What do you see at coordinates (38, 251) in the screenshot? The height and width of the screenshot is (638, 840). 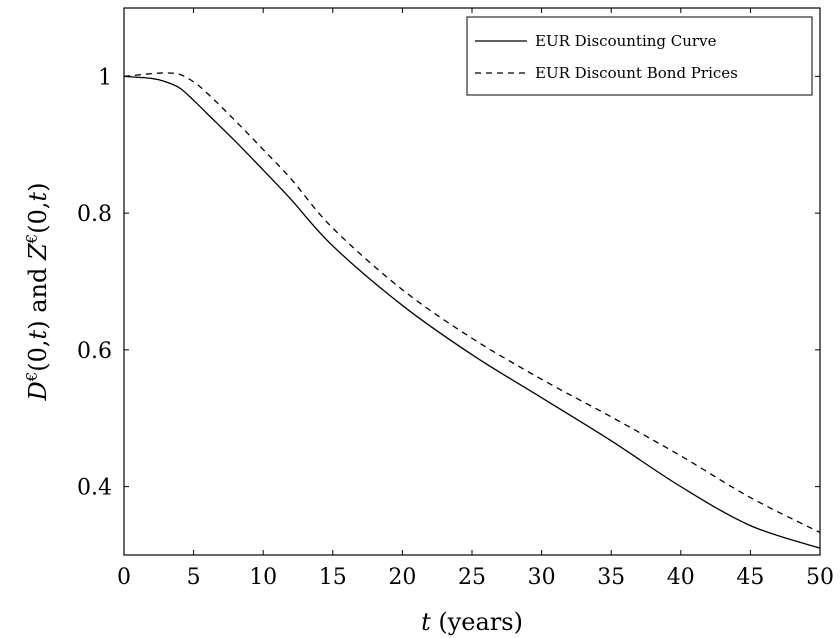 I see `y-label-z: Z` at bounding box center [38, 251].